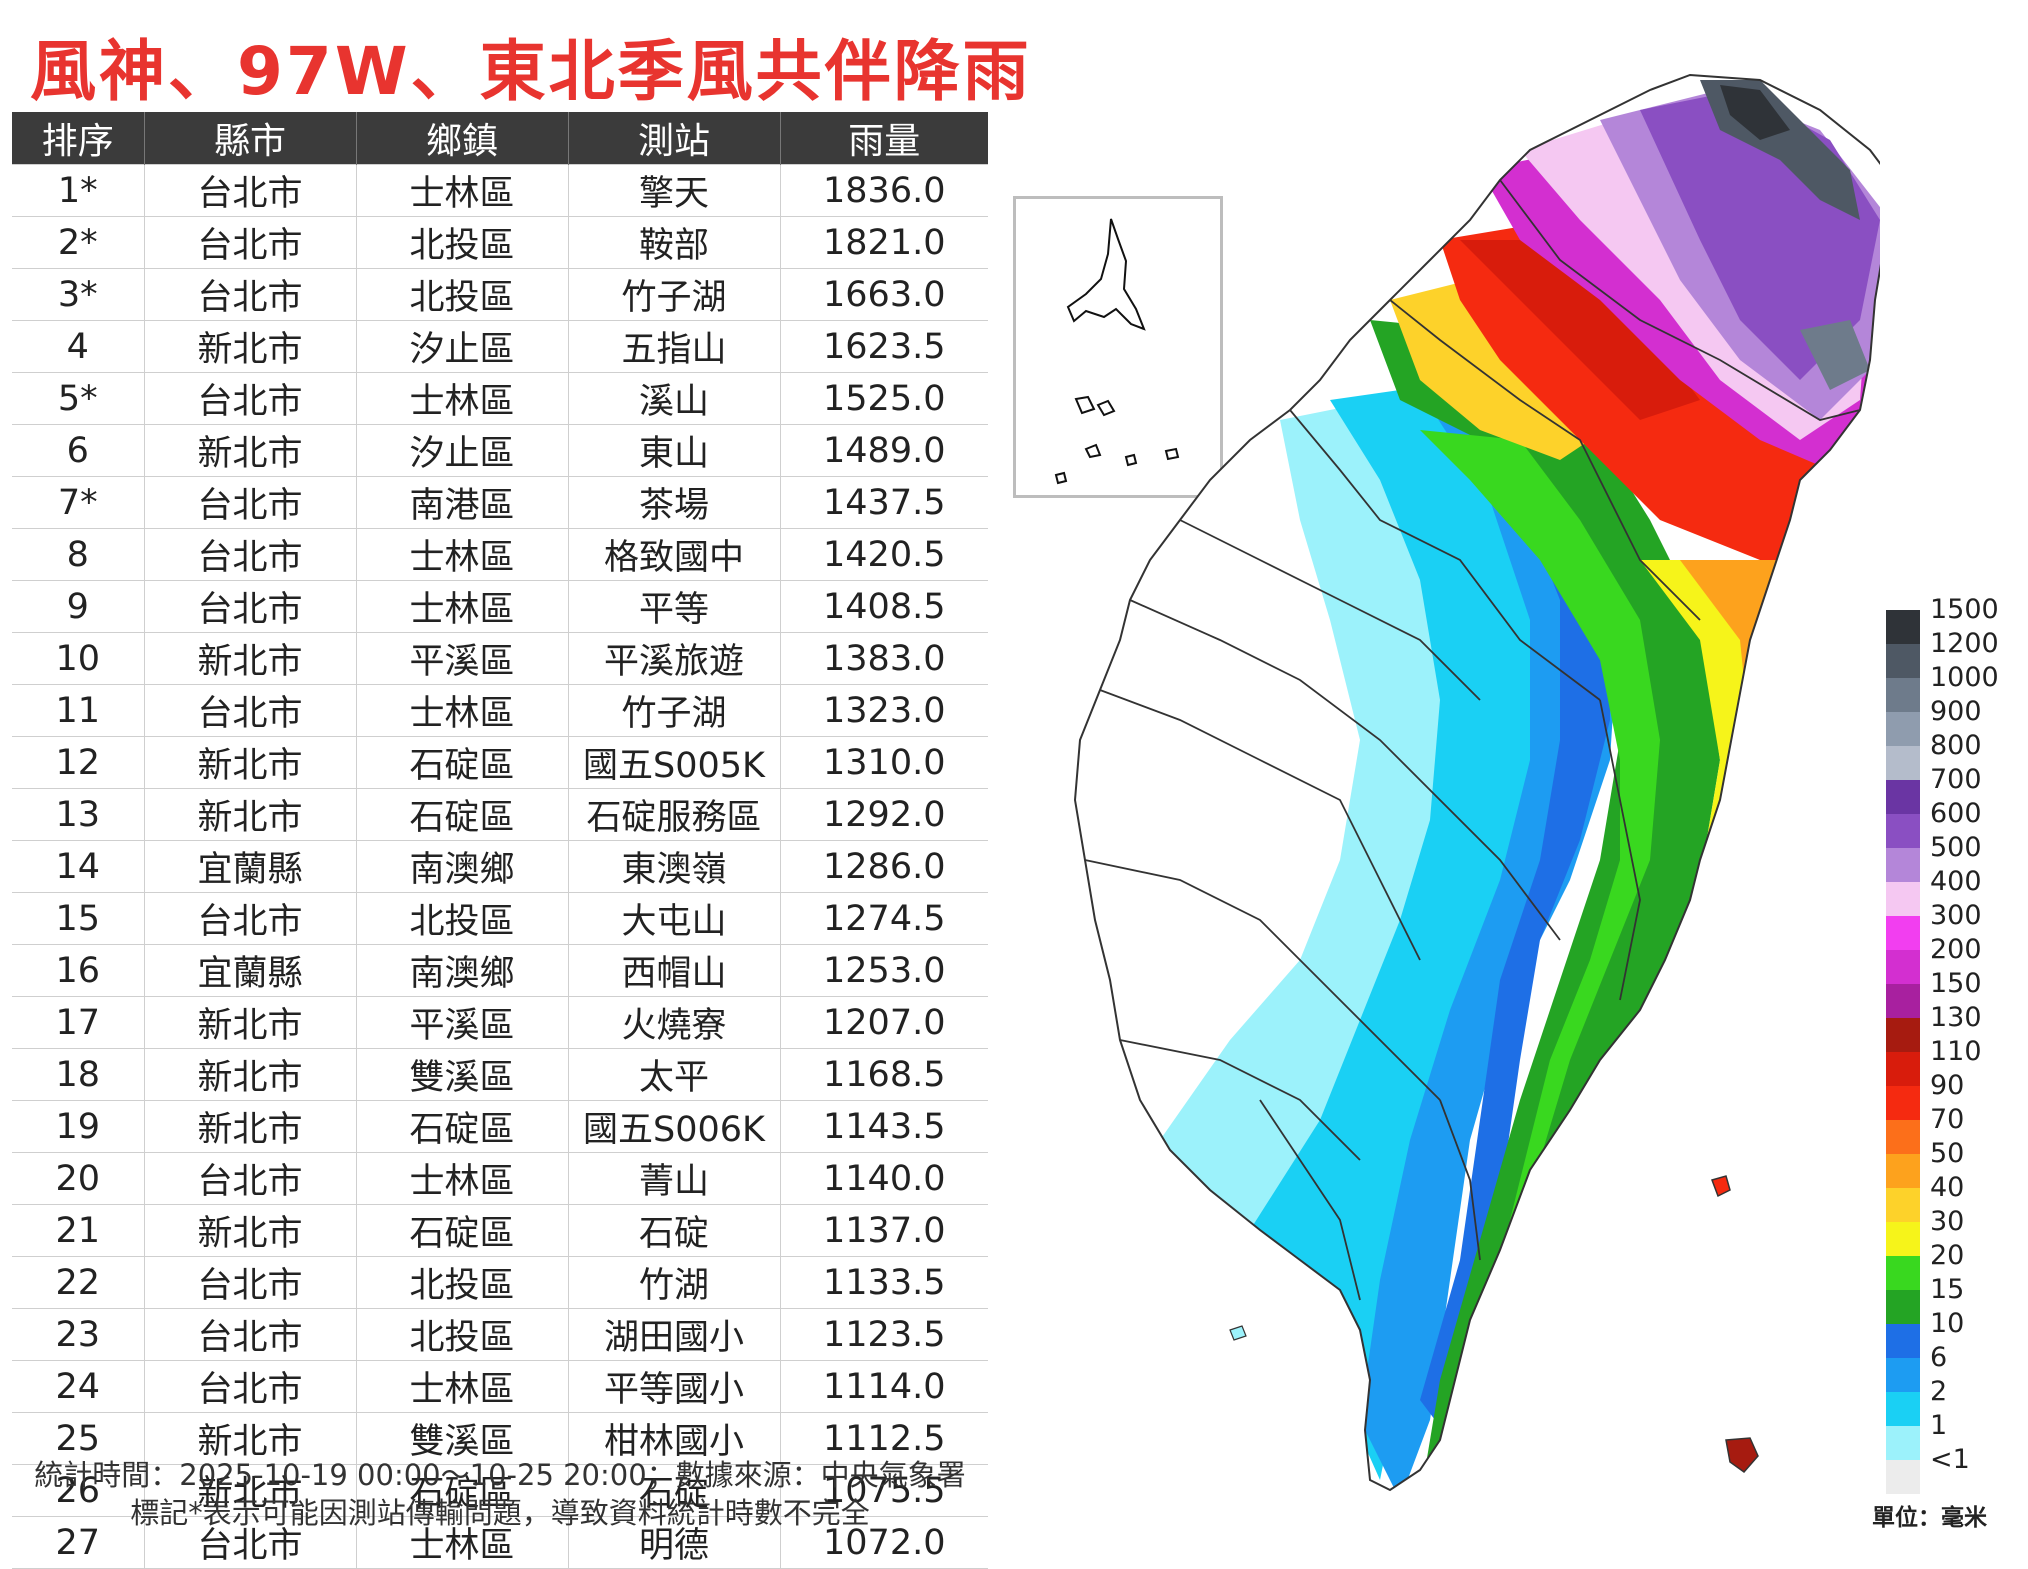  Describe the element at coordinates (500, 918) in the screenshot. I see `table-row: 15 台北市 北投區 大屯山 1274.5` at that location.